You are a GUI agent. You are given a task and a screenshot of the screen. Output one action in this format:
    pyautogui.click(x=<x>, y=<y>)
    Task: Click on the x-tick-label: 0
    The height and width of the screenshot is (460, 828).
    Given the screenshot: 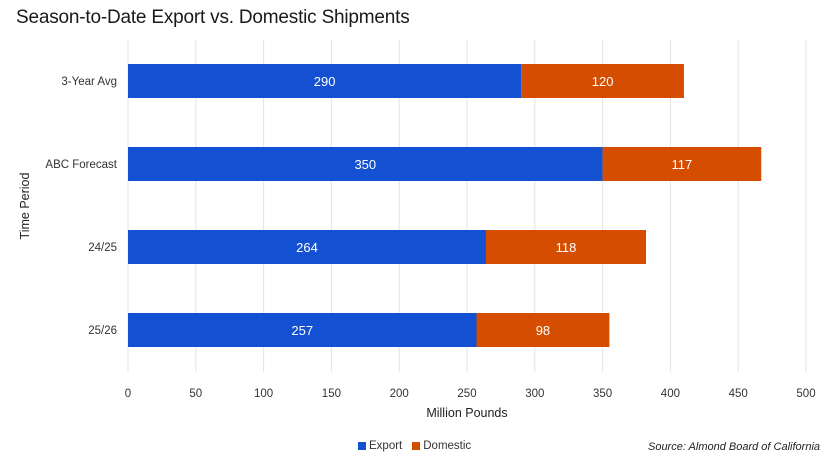 What is the action you would take?
    pyautogui.click(x=128, y=394)
    